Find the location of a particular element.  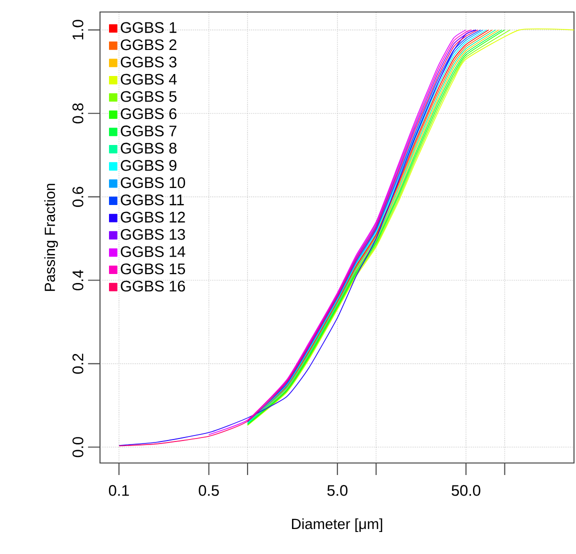

x-tick-label: 5.0 is located at coordinates (337, 490).